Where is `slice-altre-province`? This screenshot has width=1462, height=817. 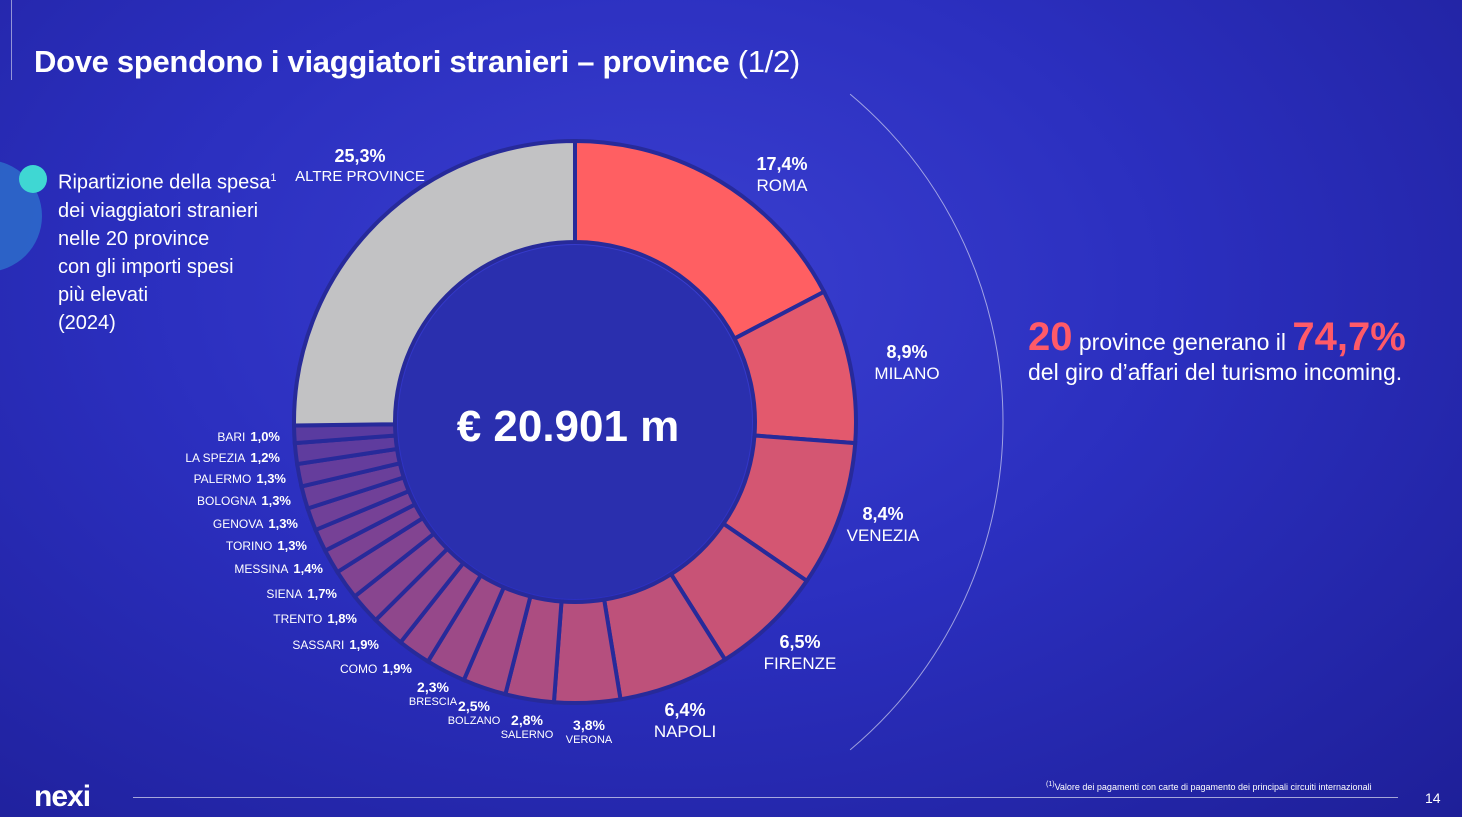 slice-altre-province is located at coordinates (434, 283).